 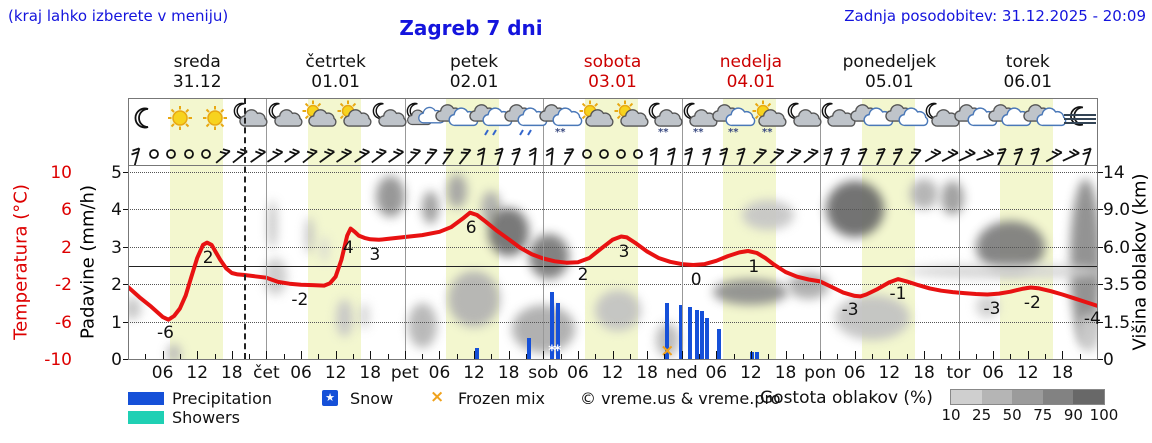 I want to click on temperature-value-label: -2, so click(x=300, y=299).